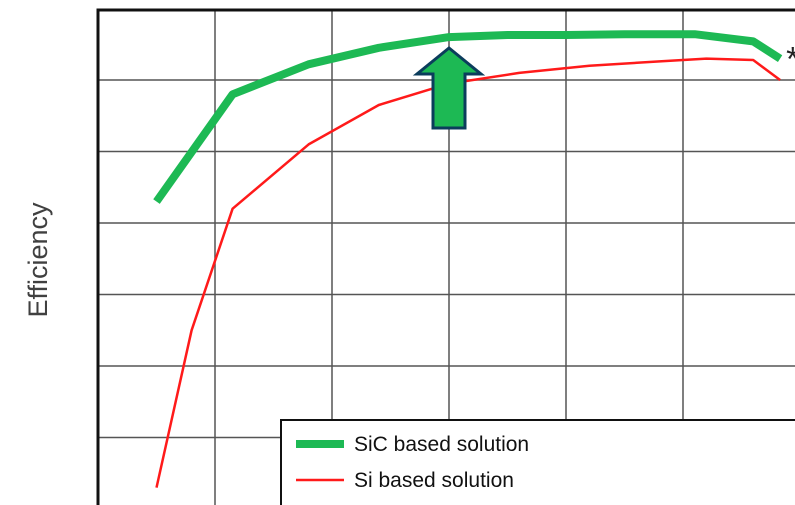  I want to click on legend: SiC based solution Si based solution, so click(537, 462).